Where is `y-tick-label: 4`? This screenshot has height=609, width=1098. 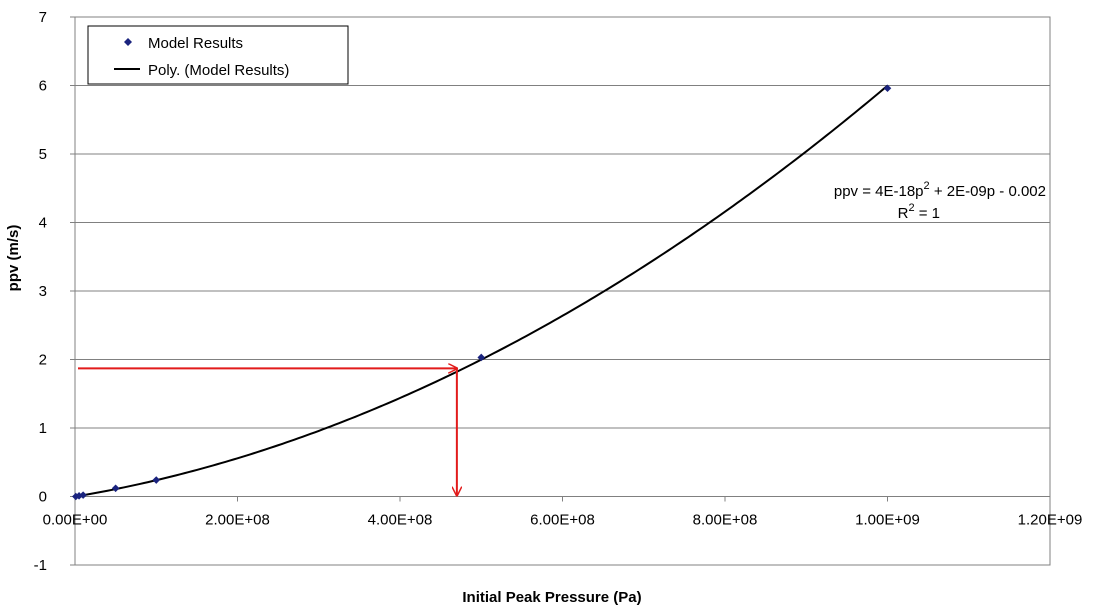 y-tick-label: 4 is located at coordinates (43, 223).